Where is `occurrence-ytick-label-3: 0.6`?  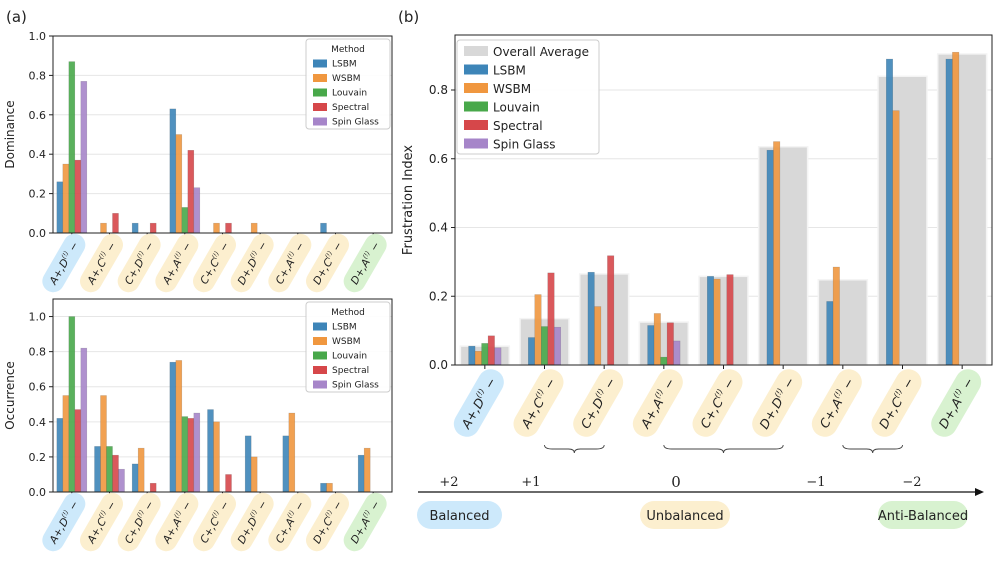
occurrence-ytick-label-3: 0.6 is located at coordinates (38, 387).